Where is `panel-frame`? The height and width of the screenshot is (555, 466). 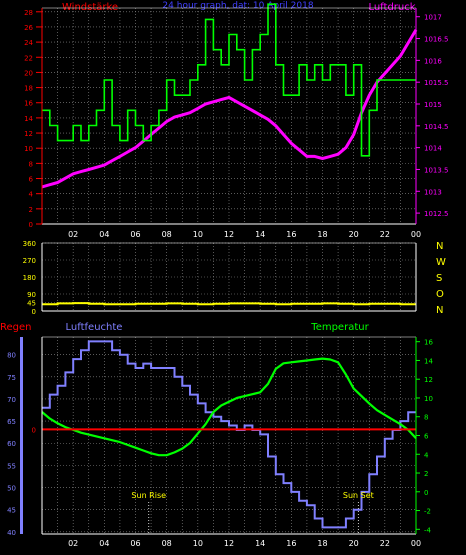
panel-frame is located at coordinates (229, 277).